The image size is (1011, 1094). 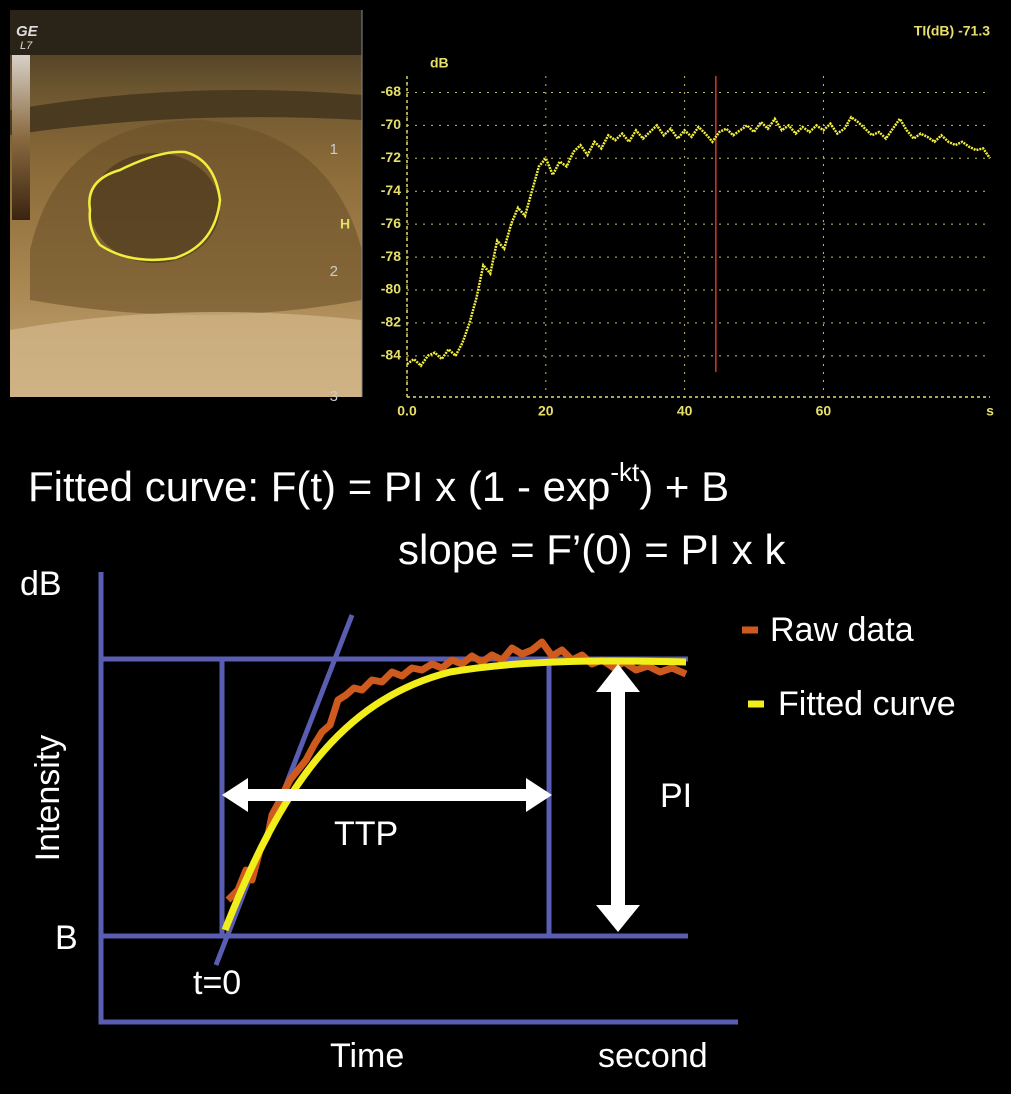 I want to click on ttp-label: TTP, so click(x=366, y=834).